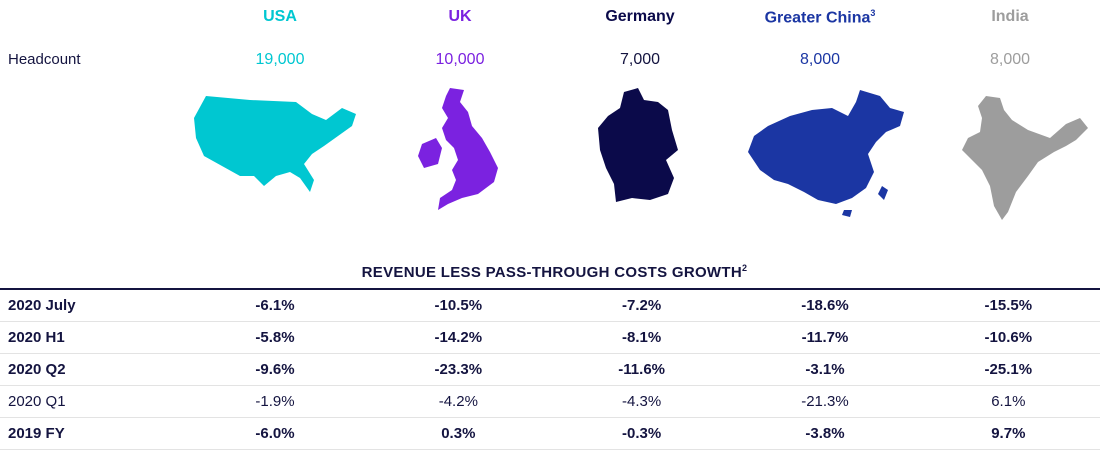 This screenshot has width=1109, height=457. Describe the element at coordinates (458, 433) in the screenshot. I see `cell-uk: 0.3%` at that location.